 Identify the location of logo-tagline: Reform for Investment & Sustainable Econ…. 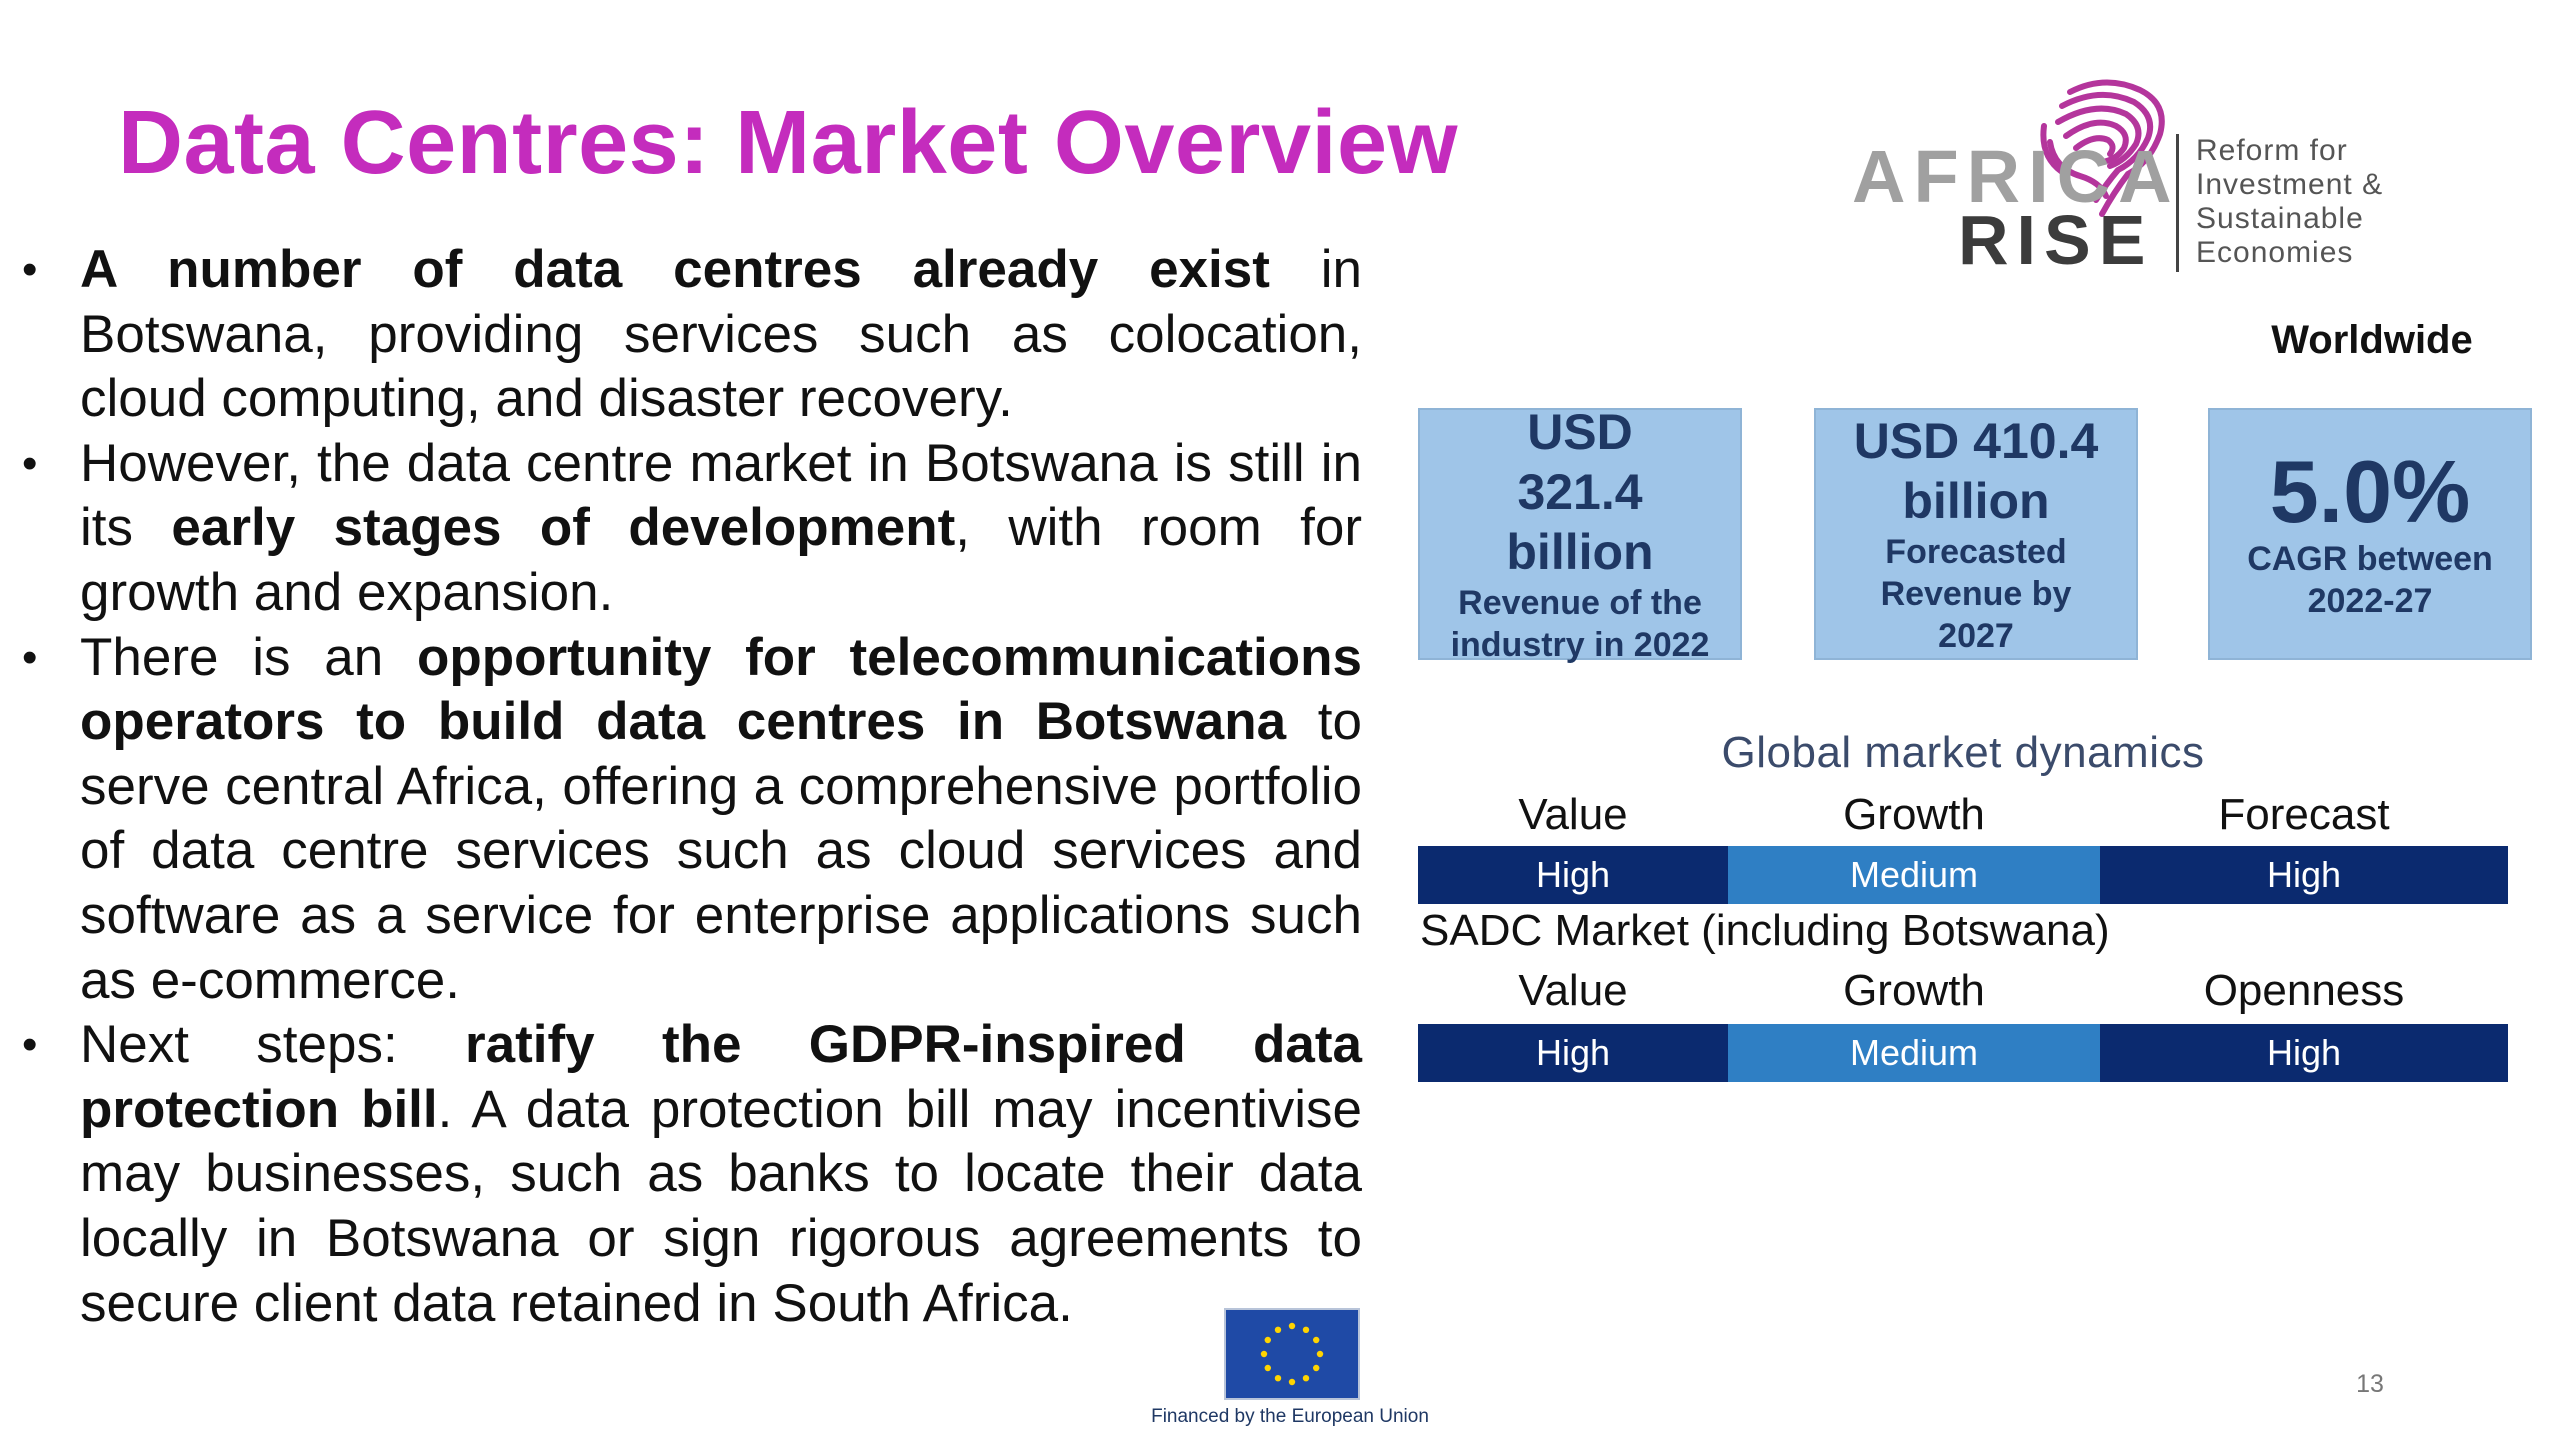
(2289, 202).